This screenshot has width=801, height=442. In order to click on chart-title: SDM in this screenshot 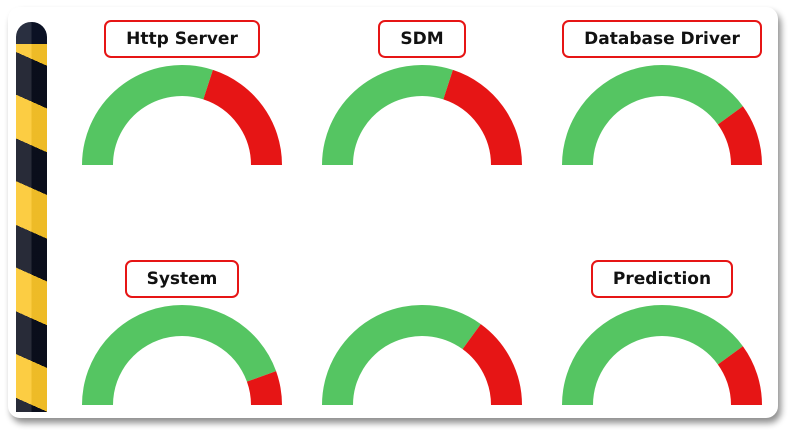, I will do `click(422, 39)`.